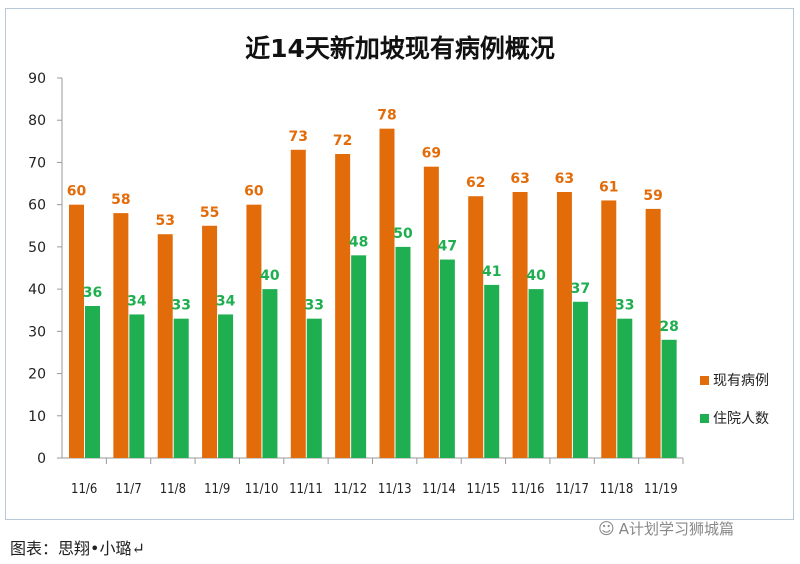 This screenshot has height=564, width=800. What do you see at coordinates (37, 375) in the screenshot?
I see `y-tick-label: 20` at bounding box center [37, 375].